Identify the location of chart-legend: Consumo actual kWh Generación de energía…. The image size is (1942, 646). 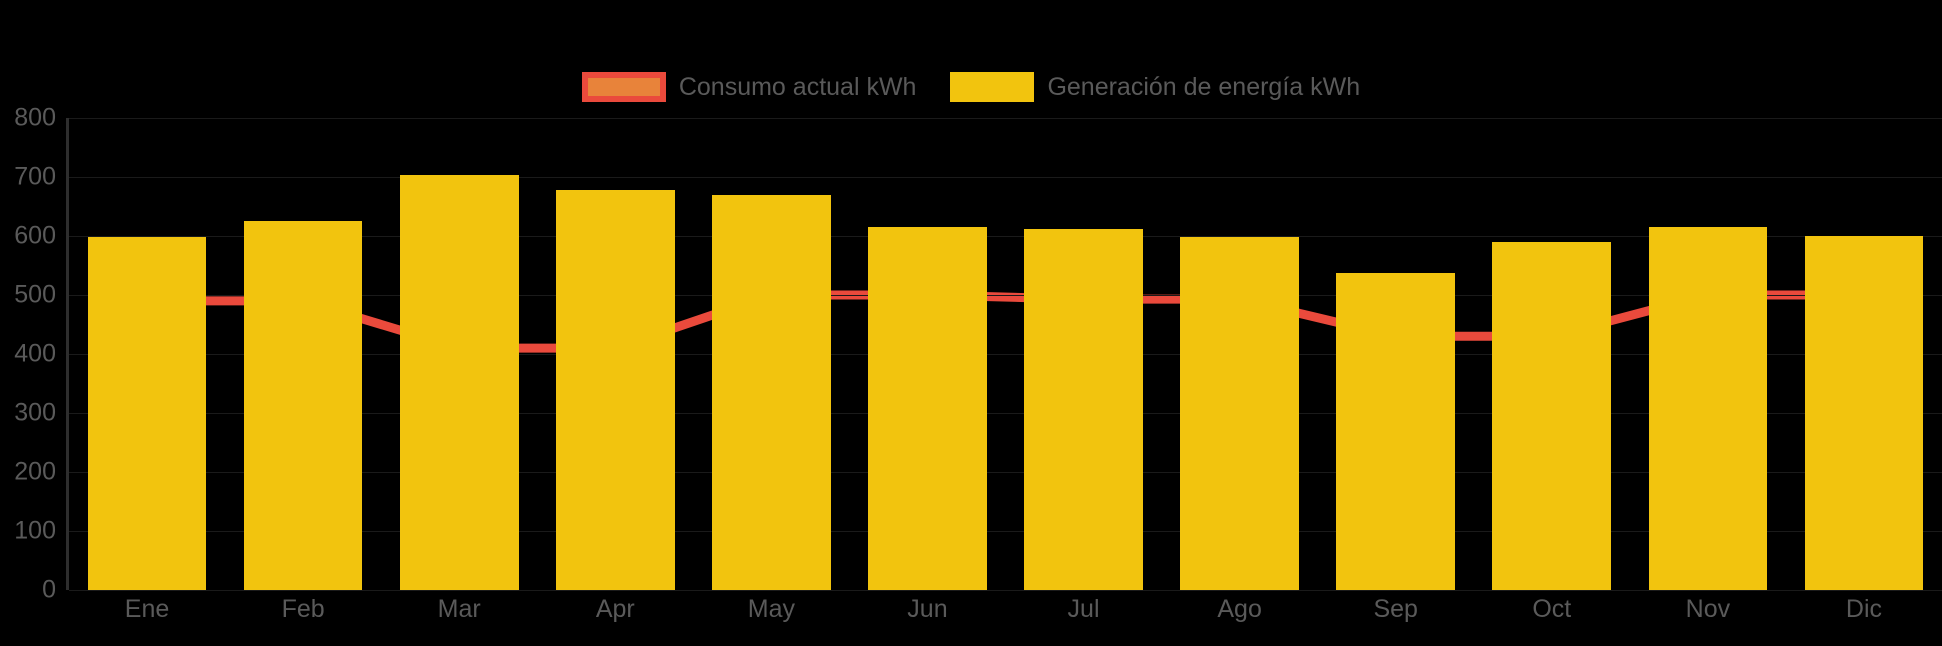
(971, 87).